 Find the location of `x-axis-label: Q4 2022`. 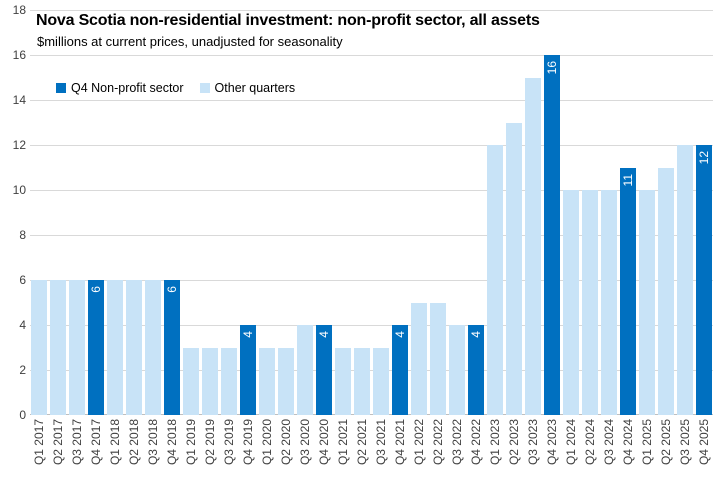

x-axis-label: Q4 2022 is located at coordinates (476, 442).